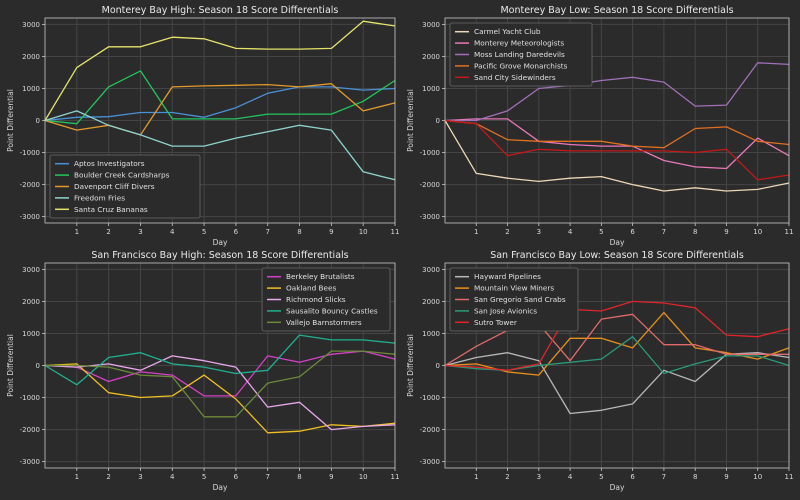 This screenshot has height=500, width=800. What do you see at coordinates (495, 322) in the screenshot?
I see `legend-label: Sutro Tower` at bounding box center [495, 322].